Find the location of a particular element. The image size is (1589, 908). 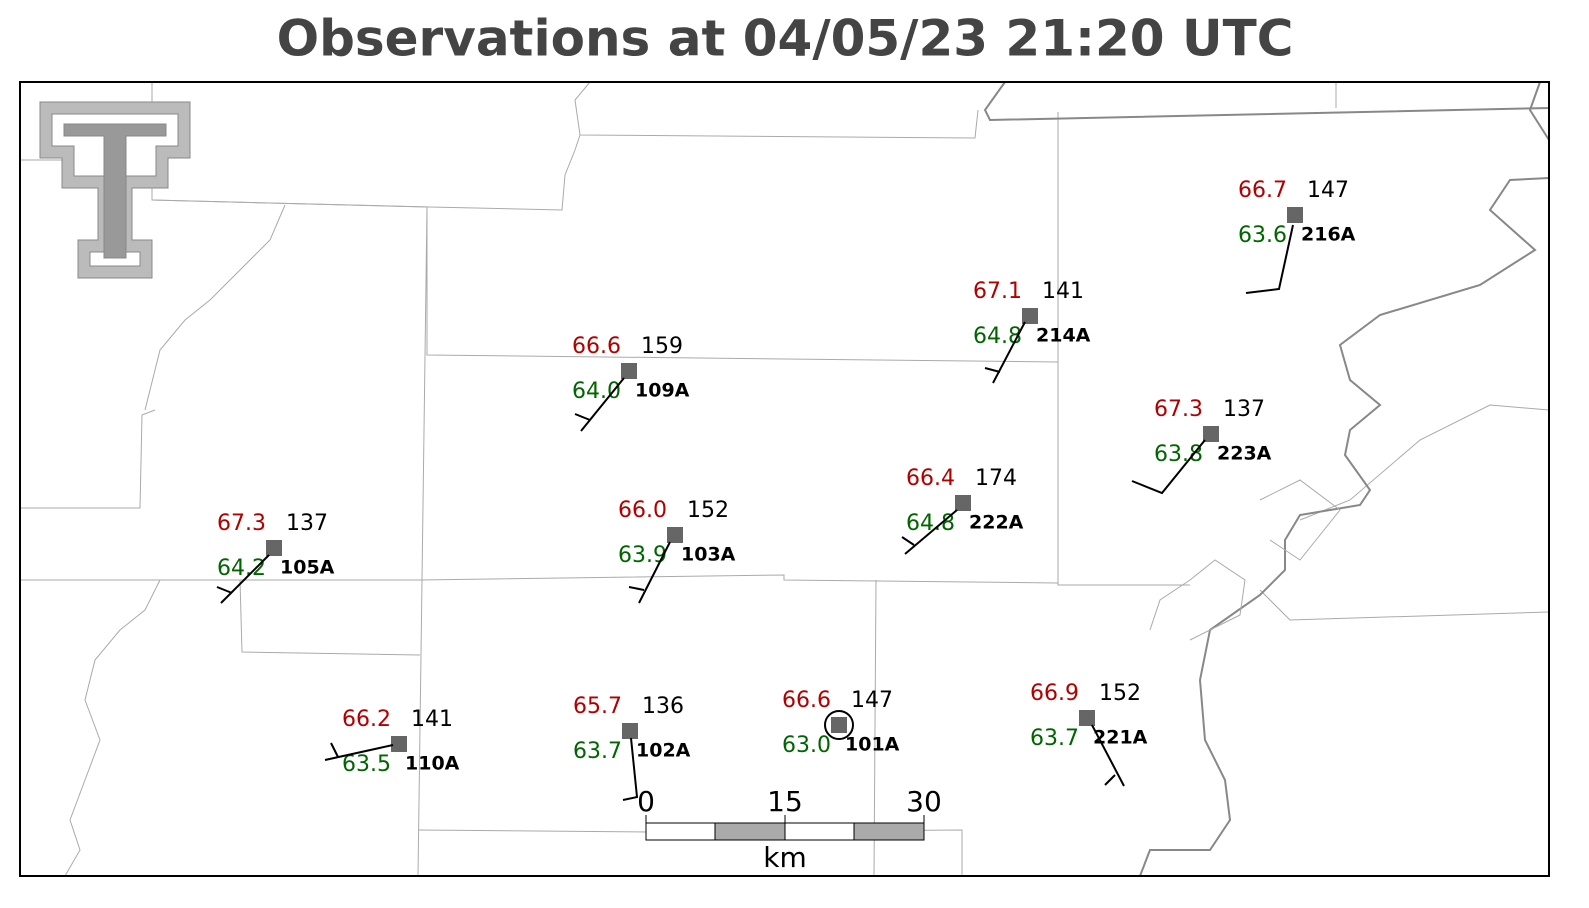

temperature: 66.4 is located at coordinates (930, 478).